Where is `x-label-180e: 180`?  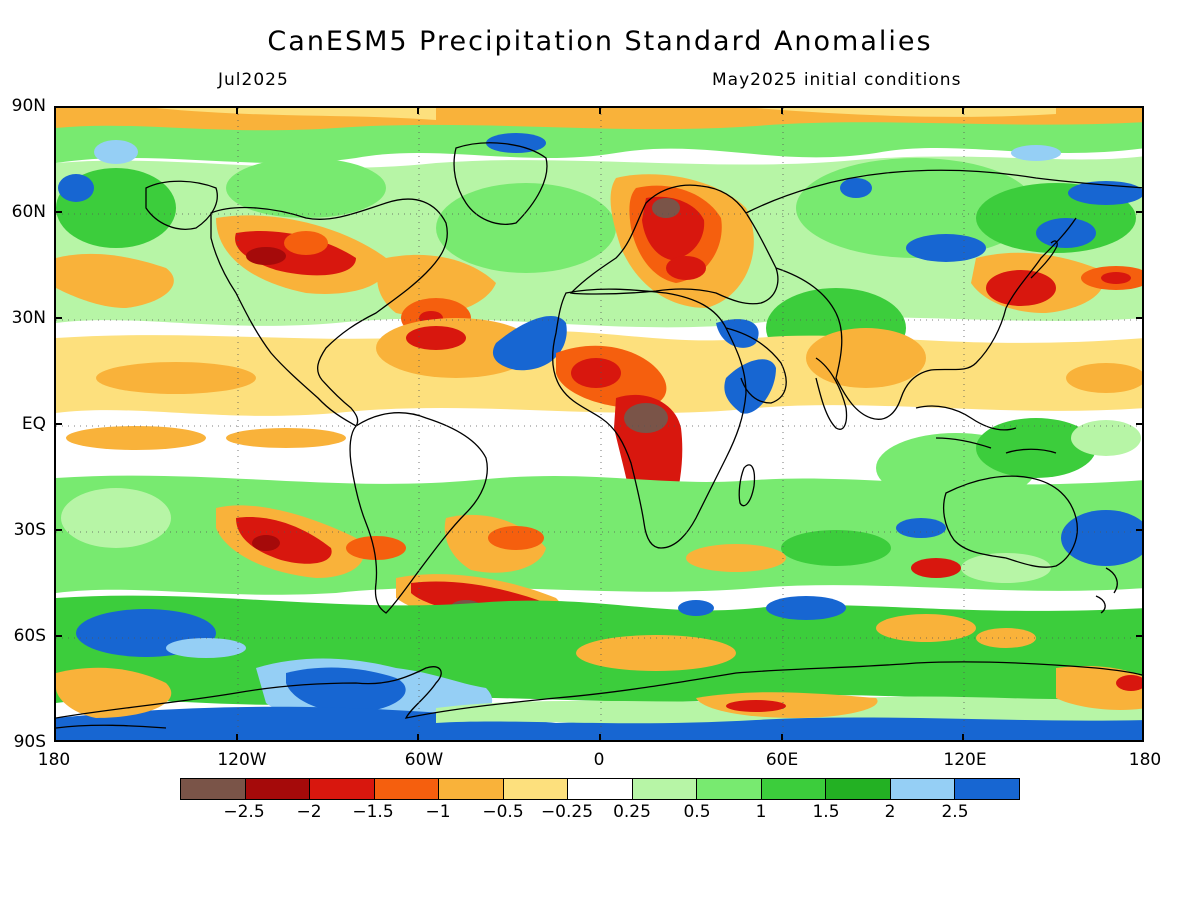
x-label-180e: 180 is located at coordinates (1145, 760).